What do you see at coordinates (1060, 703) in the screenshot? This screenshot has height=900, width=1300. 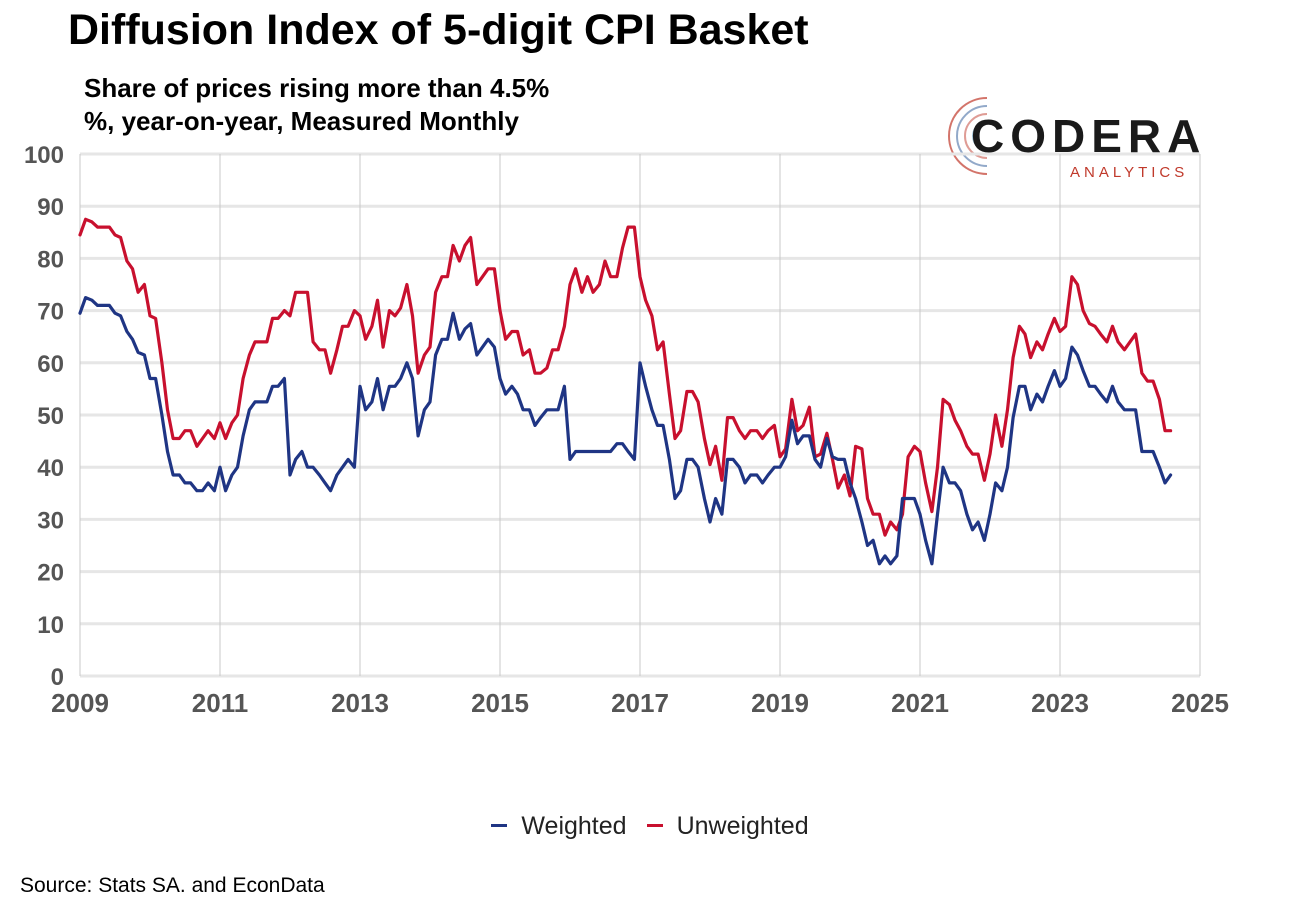 I see `x-tick-label: 2023` at bounding box center [1060, 703].